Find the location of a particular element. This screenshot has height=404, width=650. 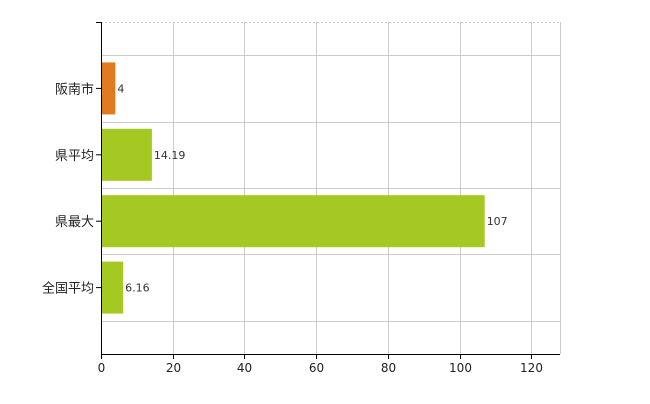

data-label-3: 6.16 is located at coordinates (137, 288).